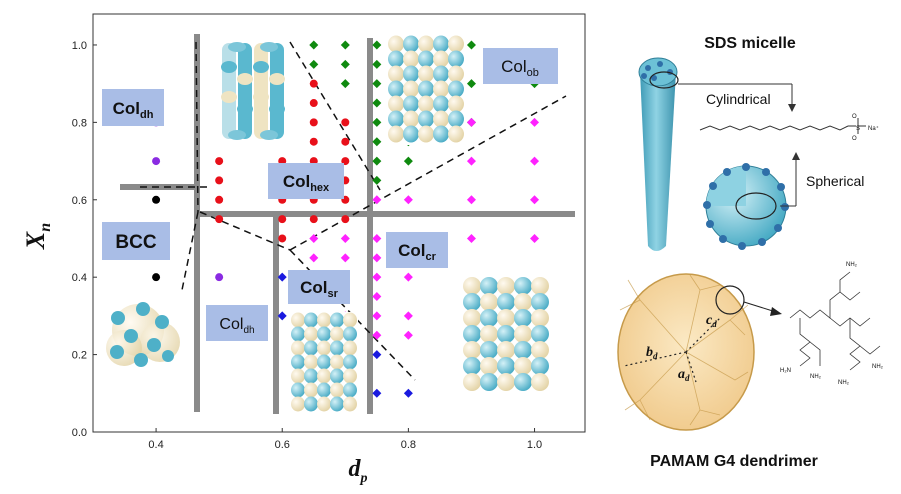 The height and width of the screenshot is (494, 901). Describe the element at coordinates (684, 375) in the screenshot. I see `axis-label-ad: ad` at that location.